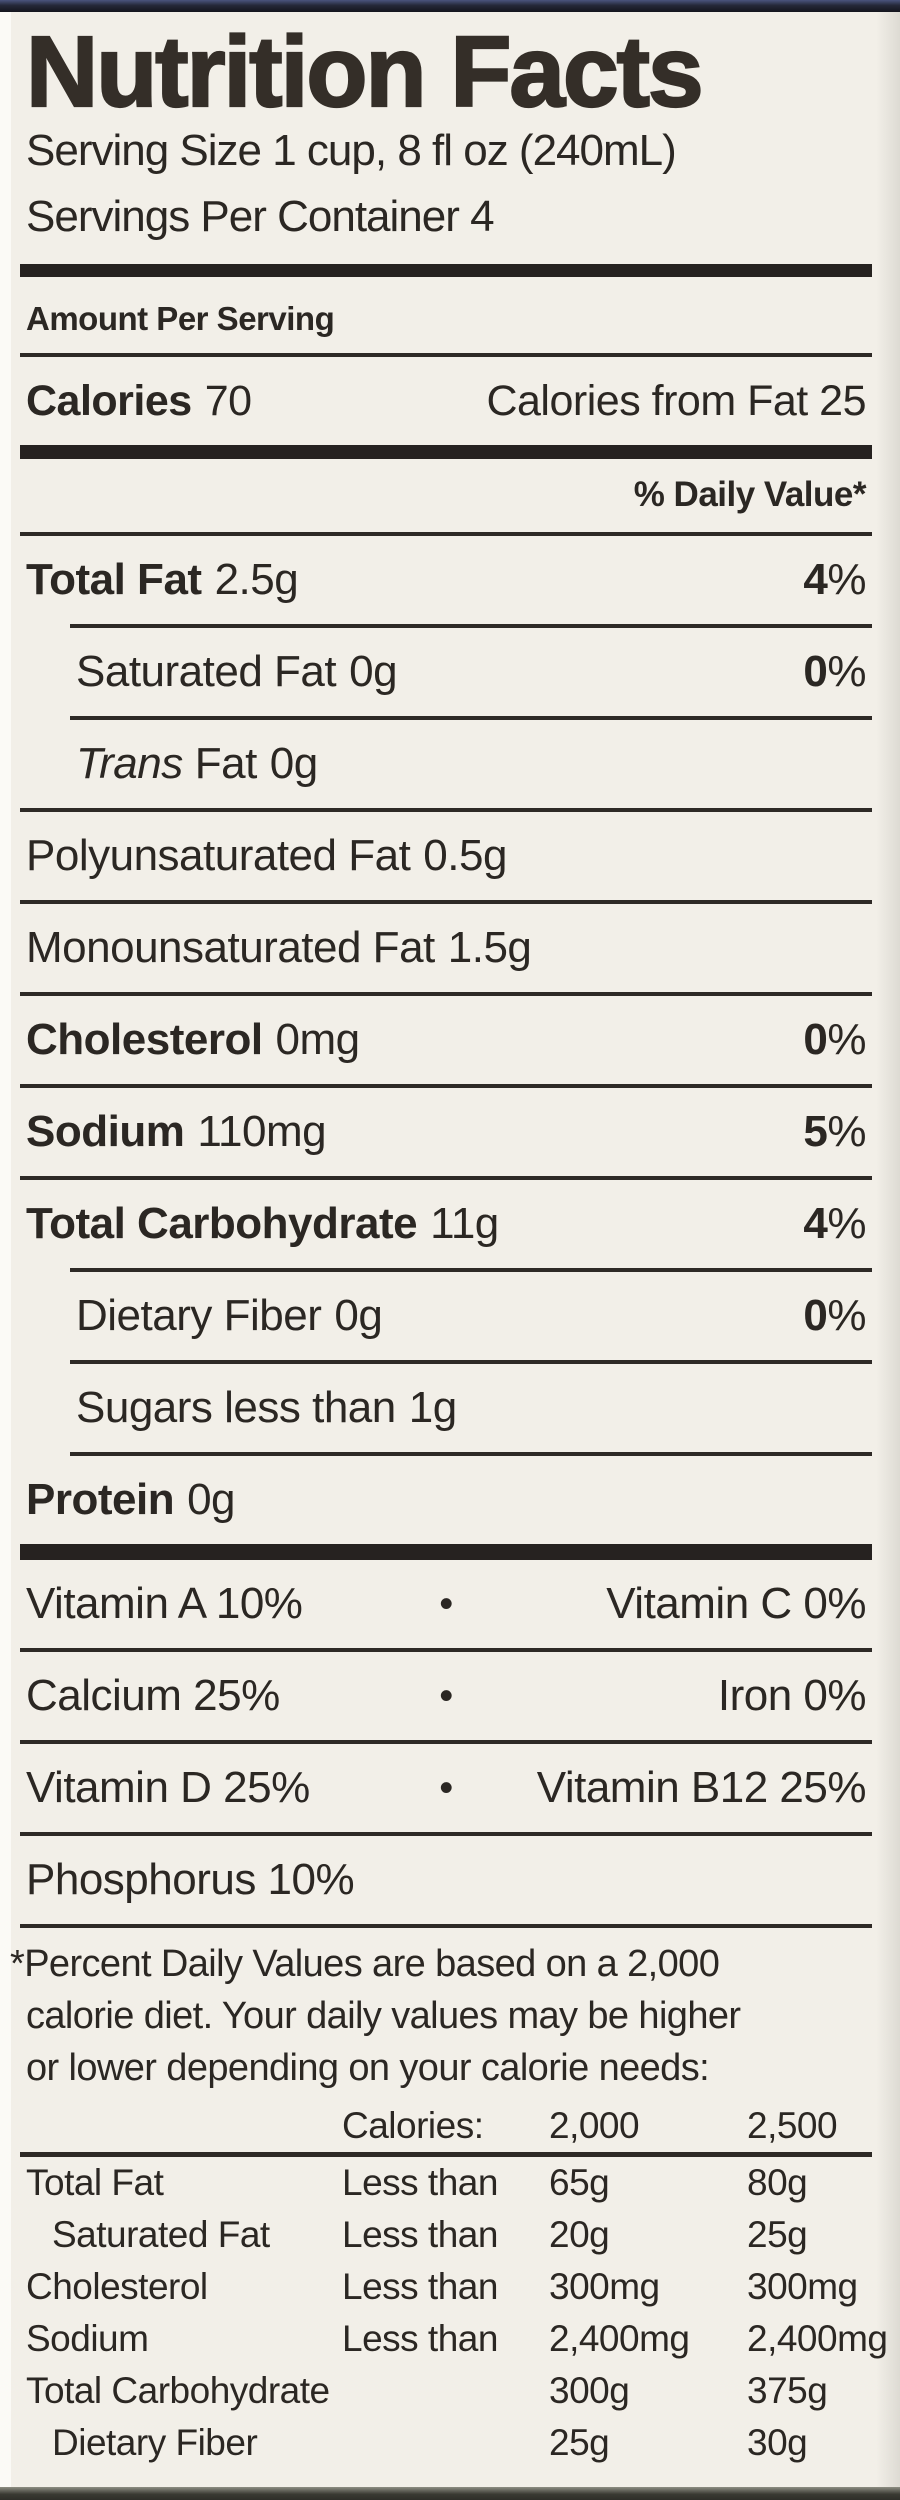  I want to click on vitamin-row-a-c: Vitamin A 10% • Vitamin C 0%, so click(446, 1603).